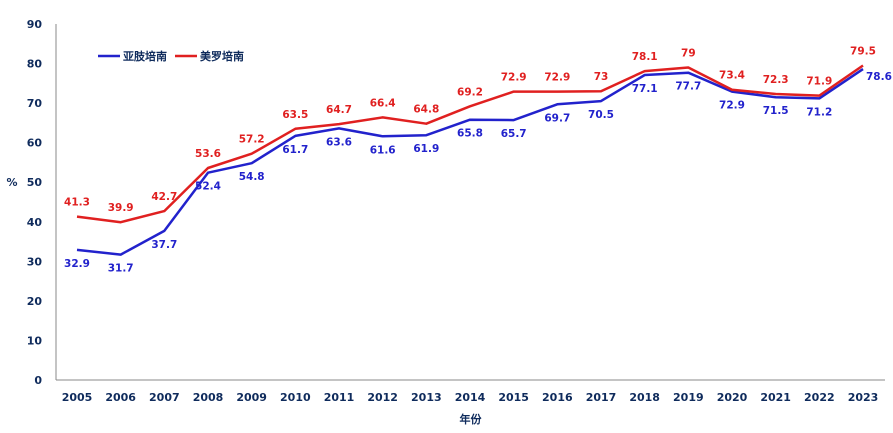 This screenshot has width=893, height=433. Describe the element at coordinates (295, 150) in the screenshot. I see `data-label-blue: 61.7` at that location.